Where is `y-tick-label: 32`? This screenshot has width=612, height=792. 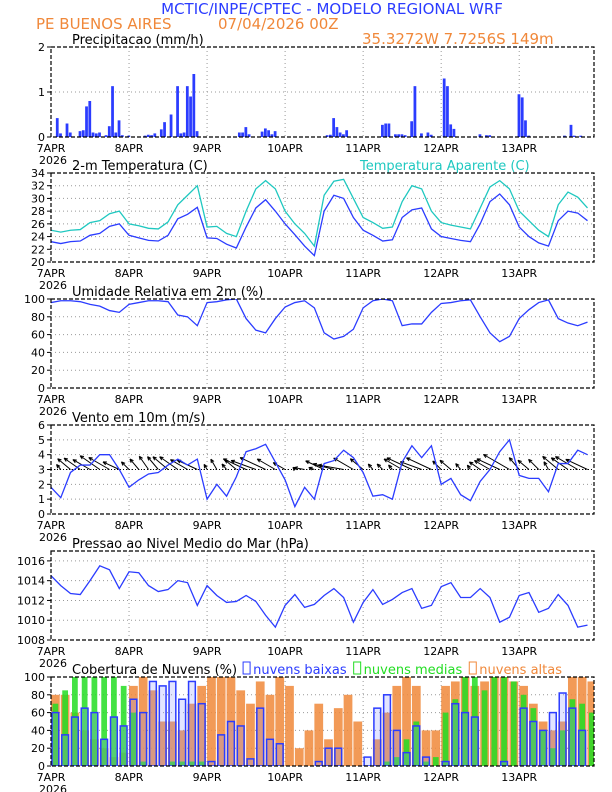 y-tick-label: 32 is located at coordinates (38, 186).